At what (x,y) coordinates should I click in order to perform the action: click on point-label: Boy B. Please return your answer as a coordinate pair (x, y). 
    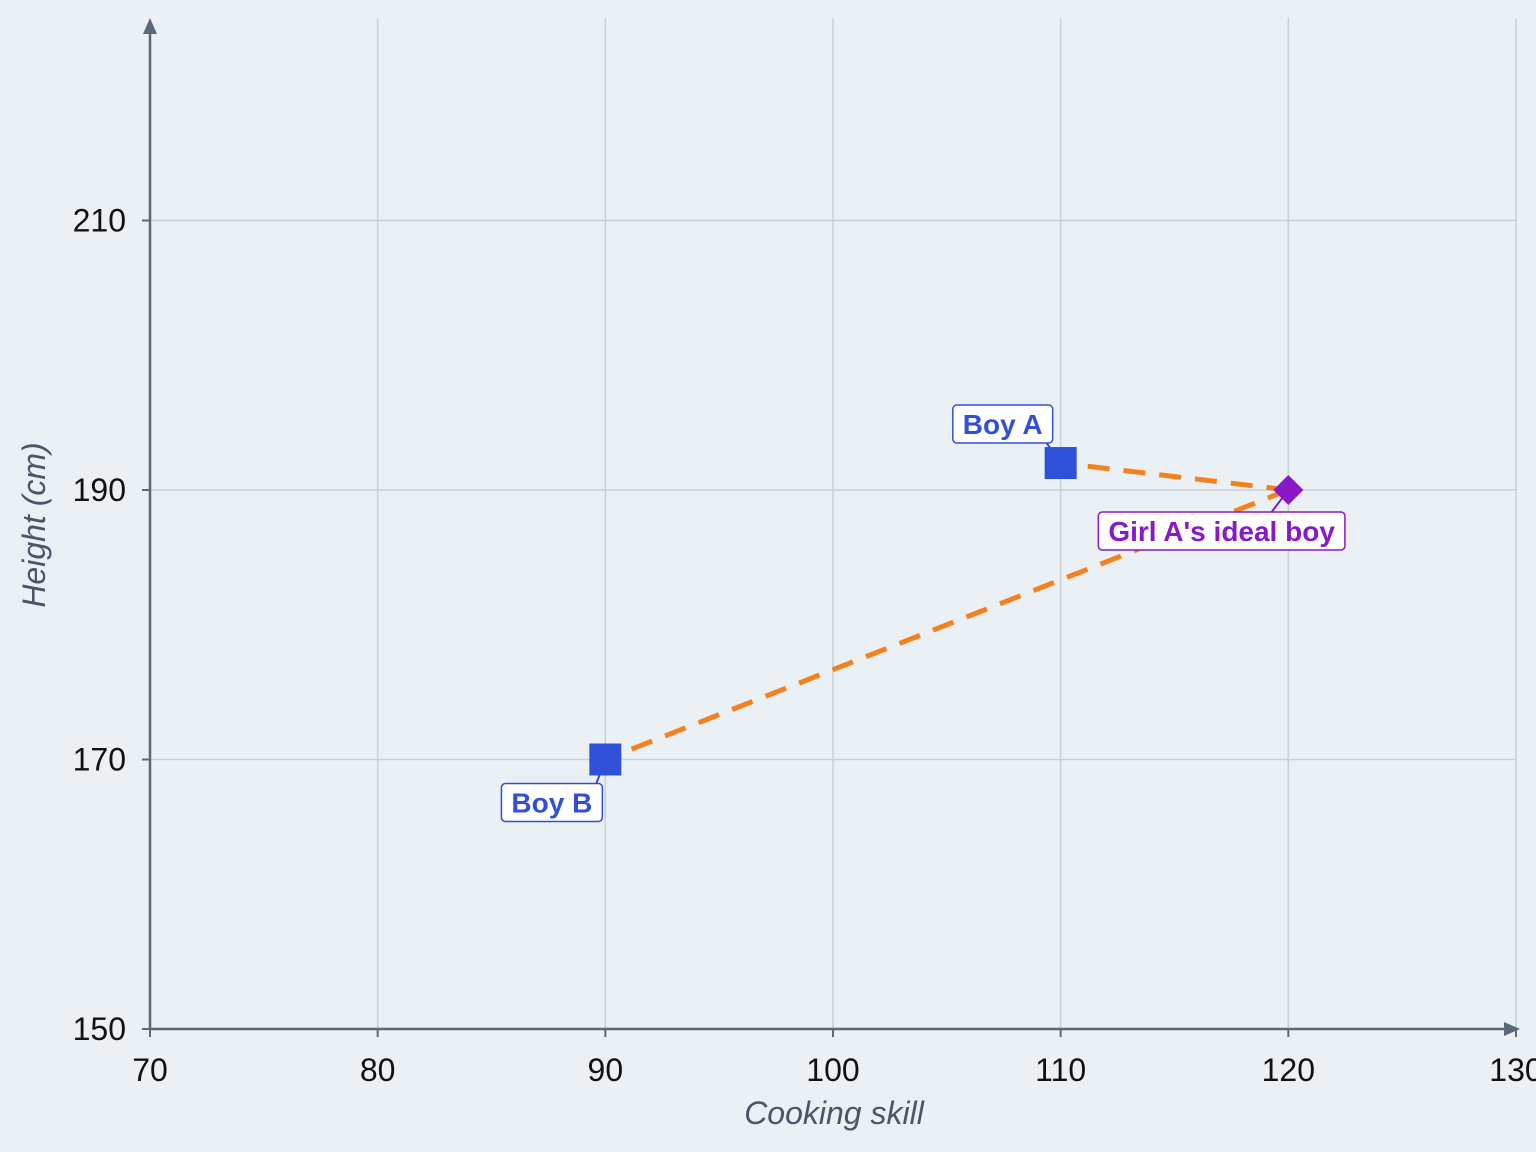
    Looking at the image, I should click on (553, 791).